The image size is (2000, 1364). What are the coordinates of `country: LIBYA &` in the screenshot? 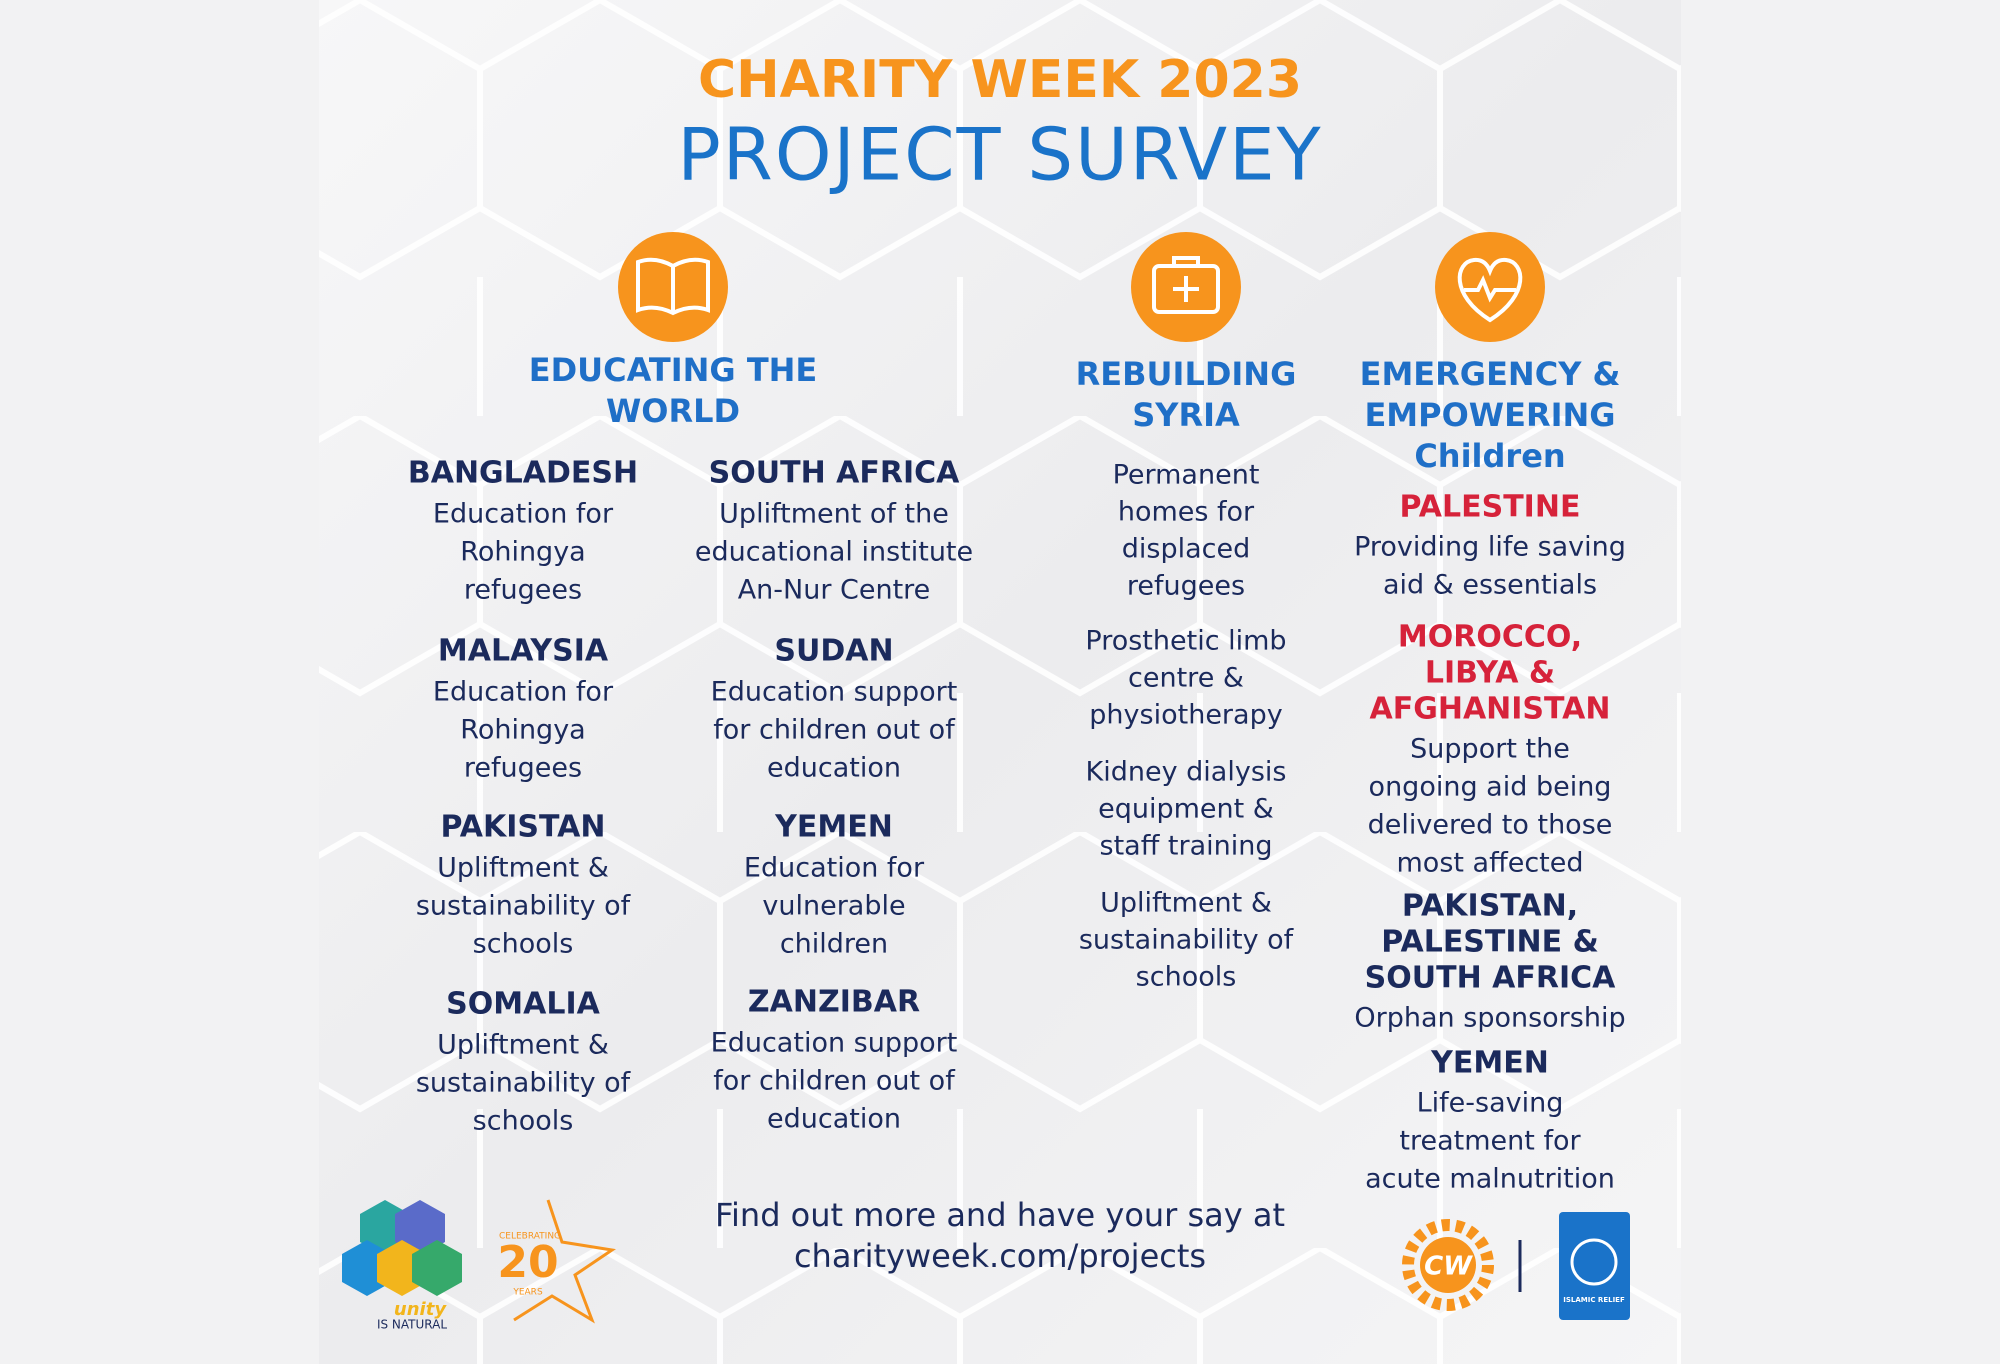 It's located at (1490, 673).